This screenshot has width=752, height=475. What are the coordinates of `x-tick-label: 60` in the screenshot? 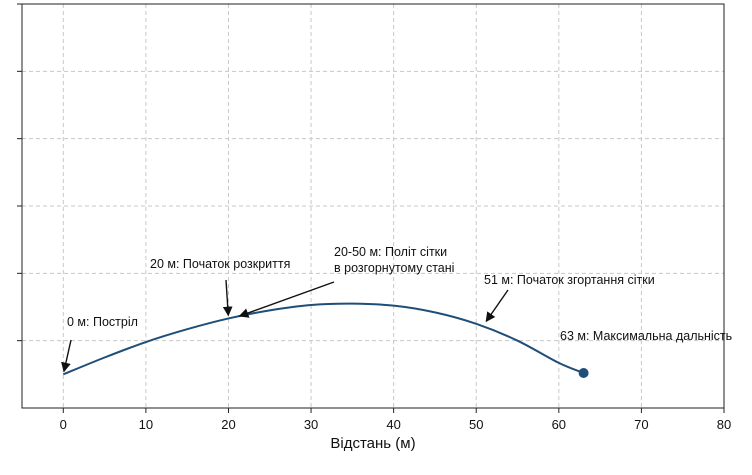 It's located at (559, 424).